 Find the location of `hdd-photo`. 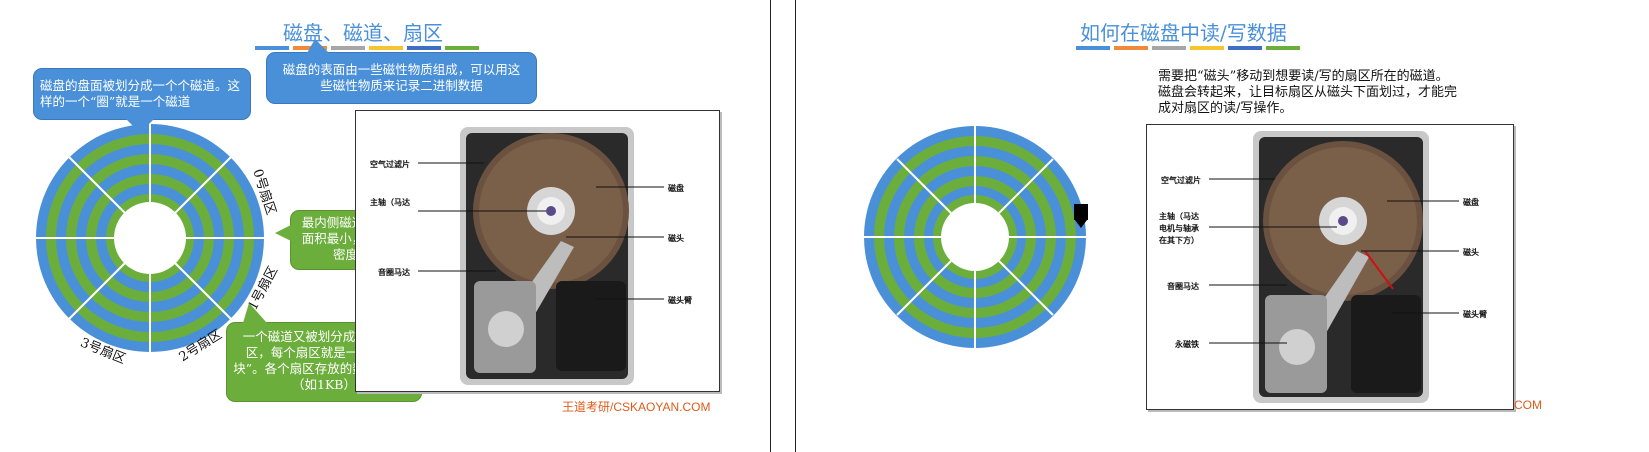

hdd-photo is located at coordinates (547, 256).